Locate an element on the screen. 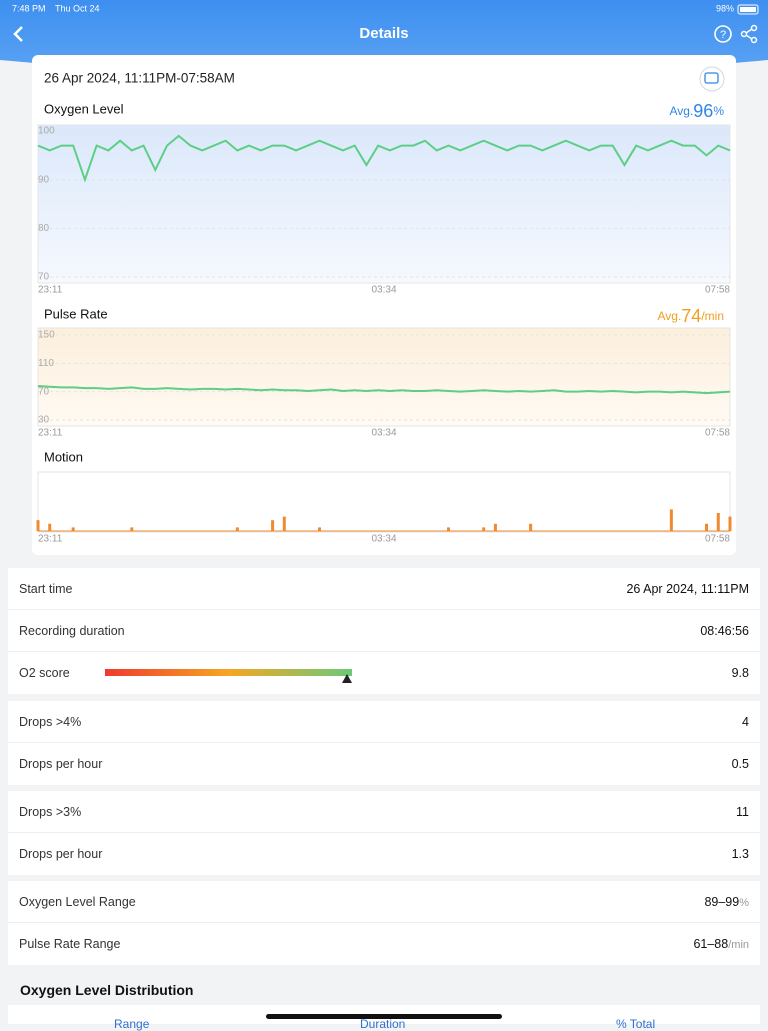 The height and width of the screenshot is (1031, 768). value: 89–99 is located at coordinates (722, 901).